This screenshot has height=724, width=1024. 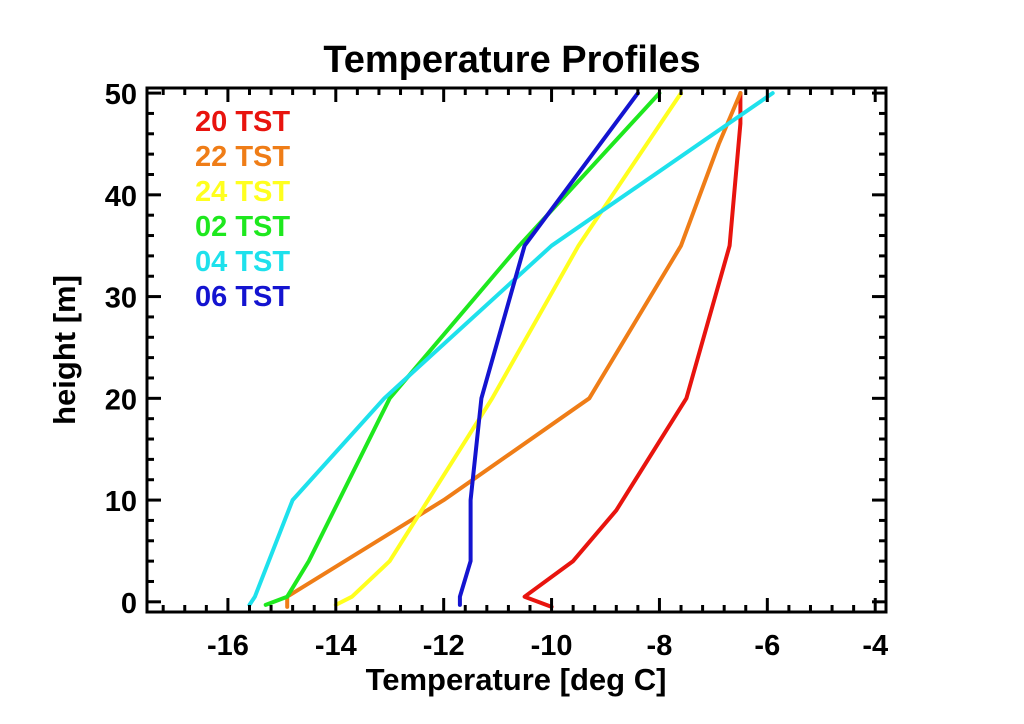 What do you see at coordinates (242, 192) in the screenshot?
I see `legend-entry-2: 24 TST` at bounding box center [242, 192].